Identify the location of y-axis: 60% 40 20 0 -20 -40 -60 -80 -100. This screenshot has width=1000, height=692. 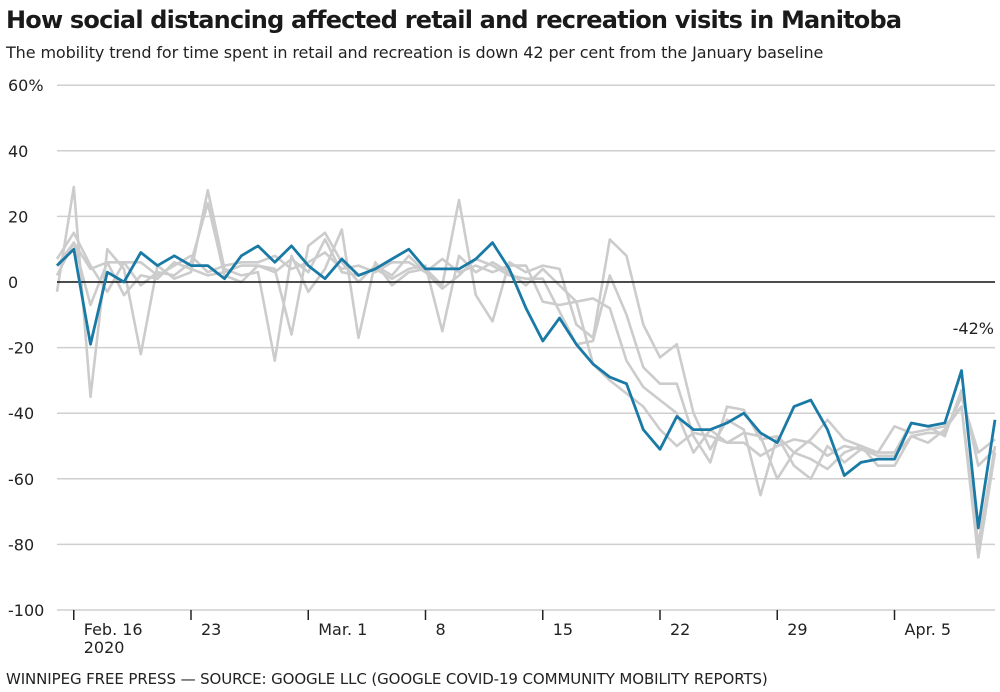
(26, 348).